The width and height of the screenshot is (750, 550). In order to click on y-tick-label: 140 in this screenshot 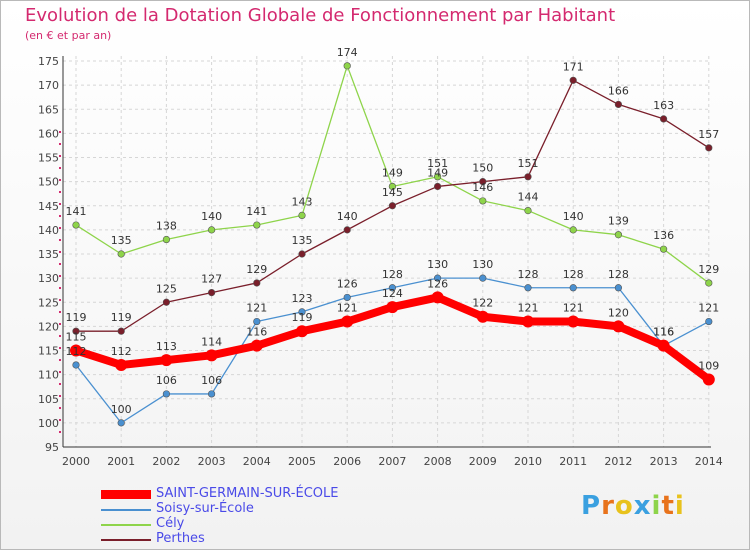, I will do `click(48, 230)`.